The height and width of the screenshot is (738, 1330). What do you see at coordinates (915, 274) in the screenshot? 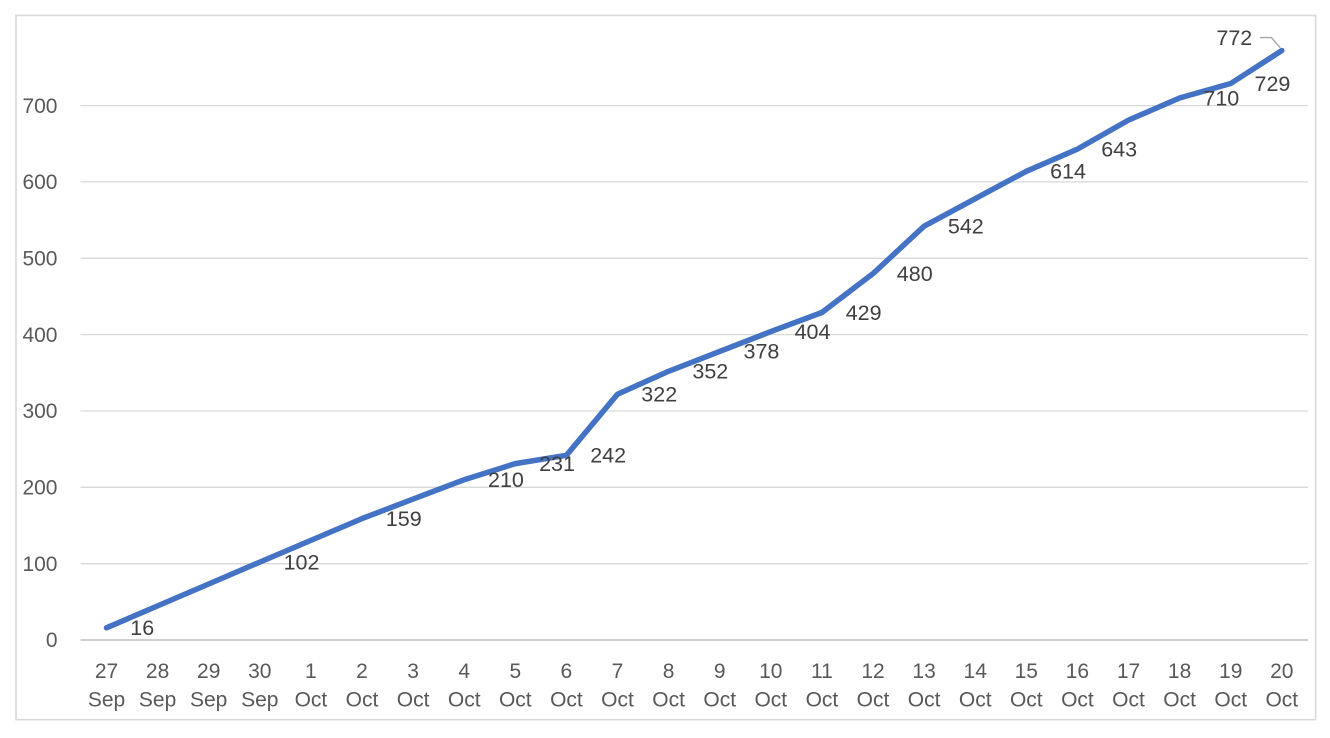
I see `svg-text: 480` at bounding box center [915, 274].